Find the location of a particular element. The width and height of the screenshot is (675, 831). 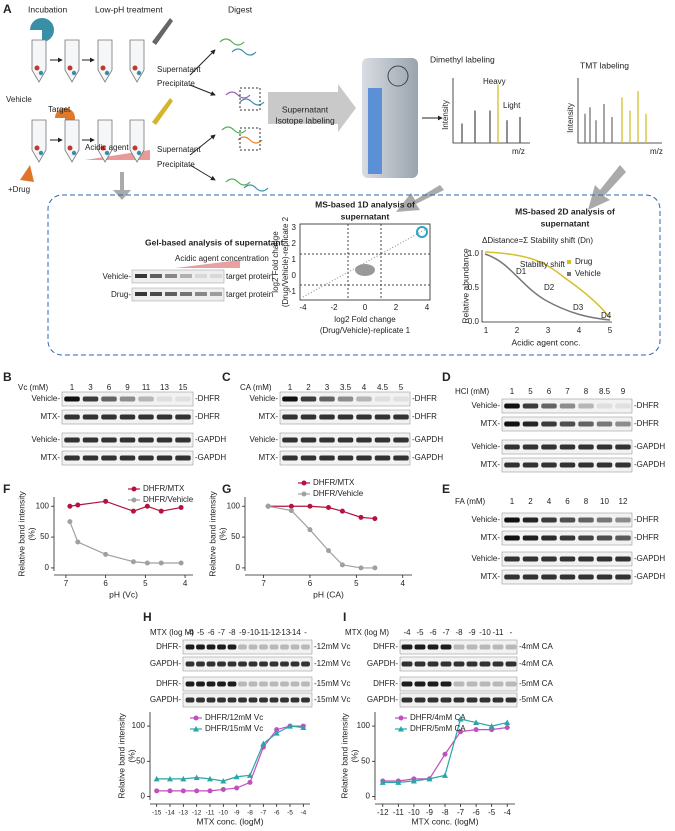

y-tick-label: 50 is located at coordinates (235, 536).